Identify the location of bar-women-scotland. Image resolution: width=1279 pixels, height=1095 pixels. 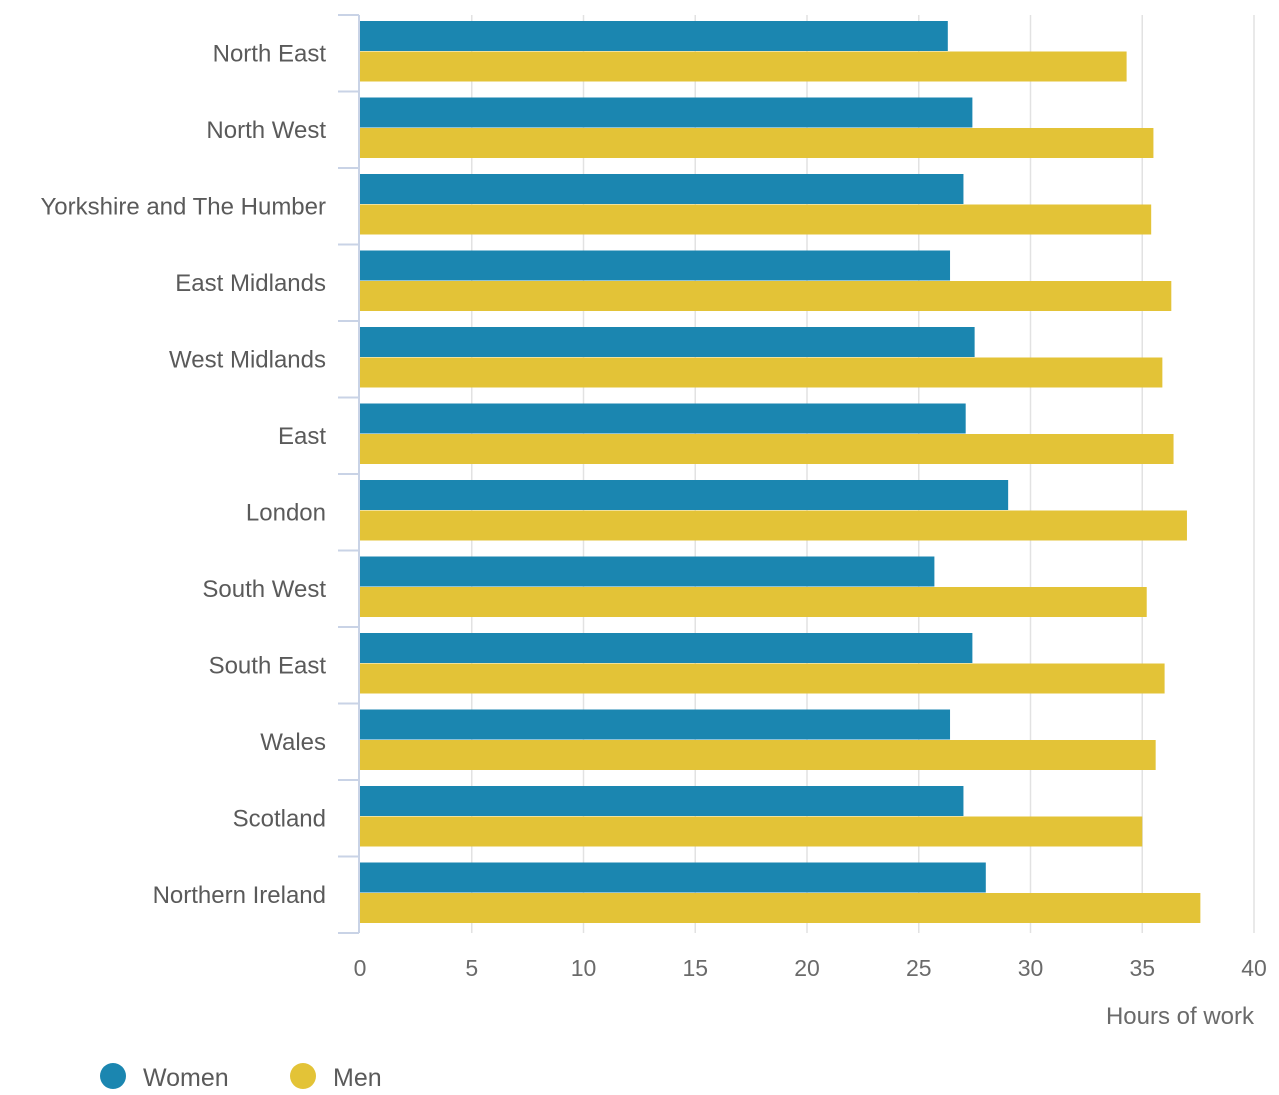
(662, 801).